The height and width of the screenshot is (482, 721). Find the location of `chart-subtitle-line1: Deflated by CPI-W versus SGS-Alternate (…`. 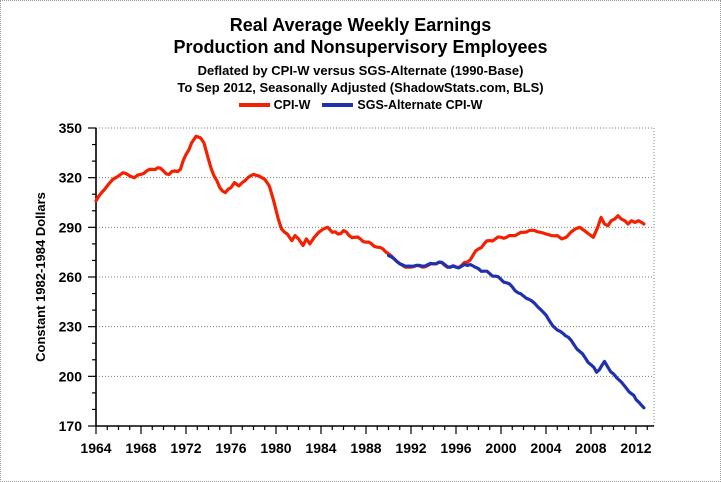

chart-subtitle-line1: Deflated by CPI-W versus SGS-Alternate (… is located at coordinates (360, 70).